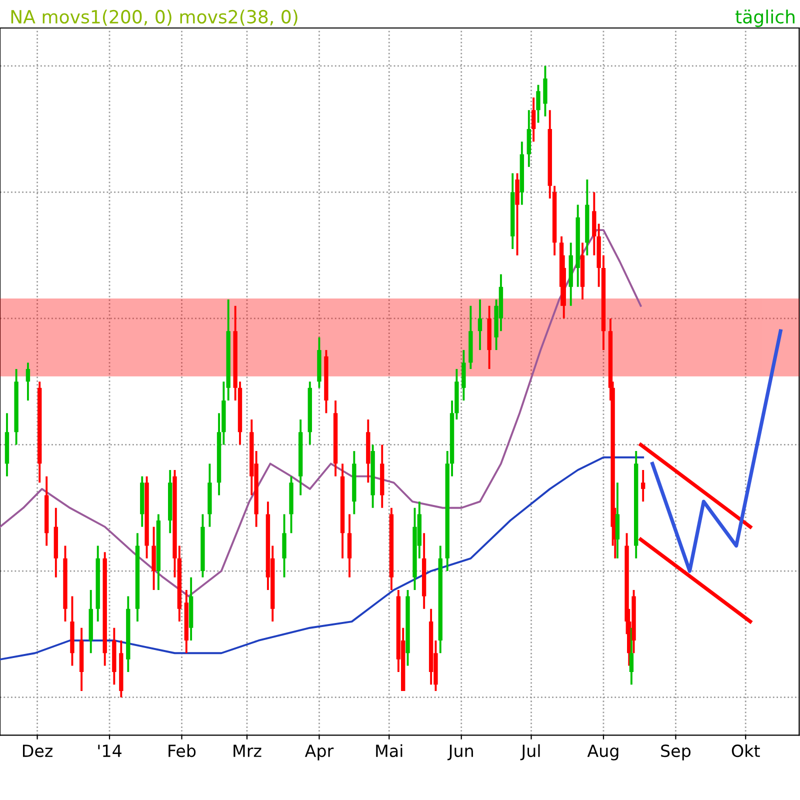 This screenshot has height=800, width=800. Describe the element at coordinates (110, 750) in the screenshot. I see `x-tick-label: '14` at that location.